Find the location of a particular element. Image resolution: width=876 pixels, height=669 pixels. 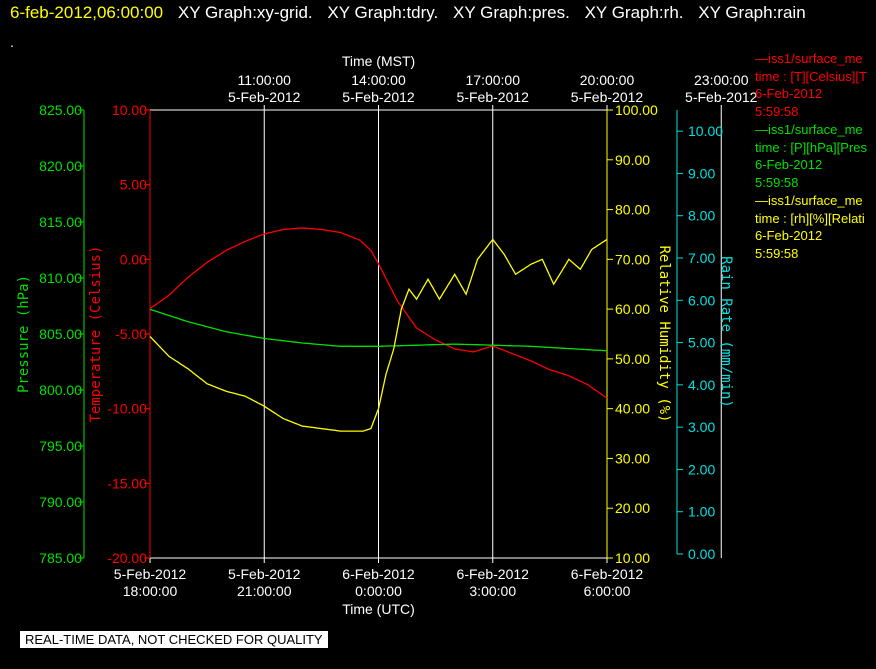

pressure-tick-label: 815.00 is located at coordinates (60, 222).